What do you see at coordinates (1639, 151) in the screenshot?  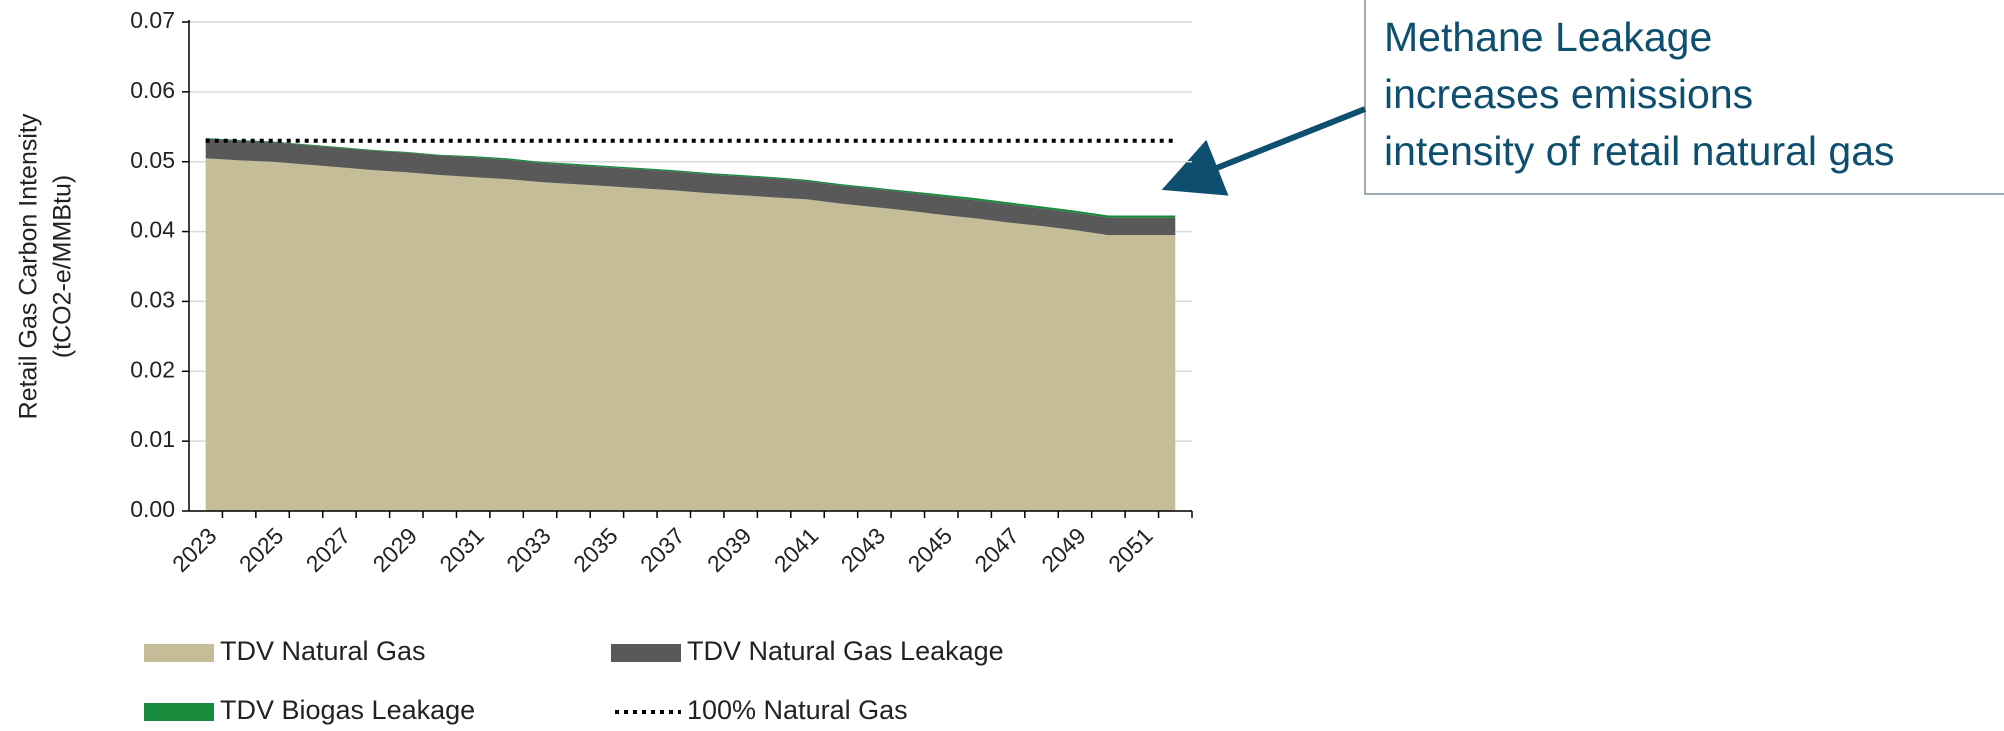 I see `annotation-text: intensity of retail natural gas` at bounding box center [1639, 151].